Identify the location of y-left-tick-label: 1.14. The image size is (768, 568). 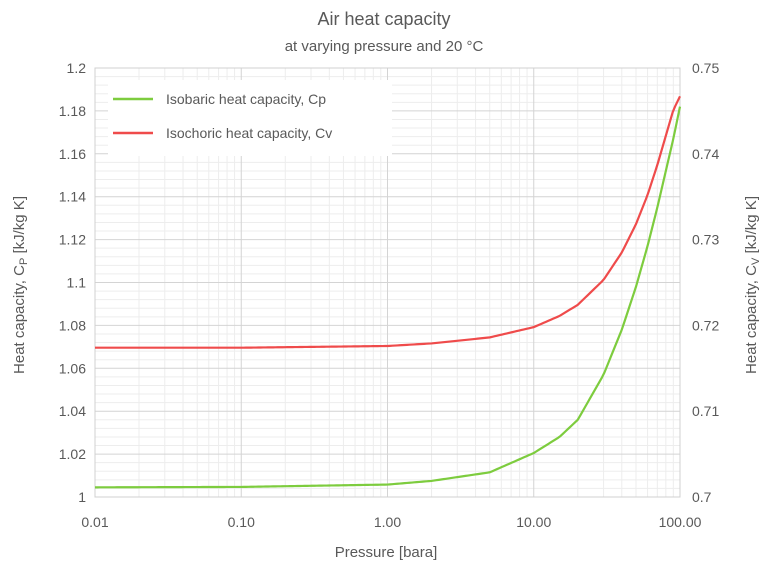
(72, 197).